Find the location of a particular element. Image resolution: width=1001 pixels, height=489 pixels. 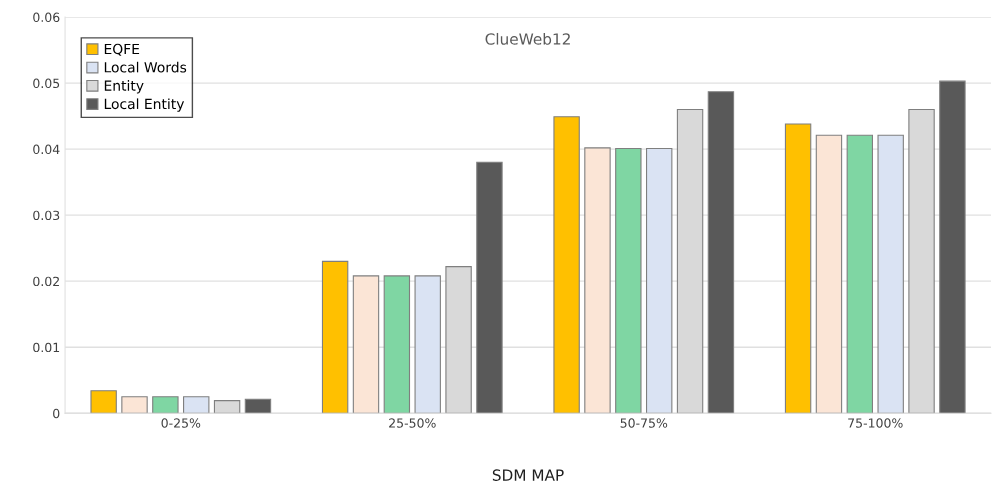

y-tick-label: 0.06 is located at coordinates (46, 17).